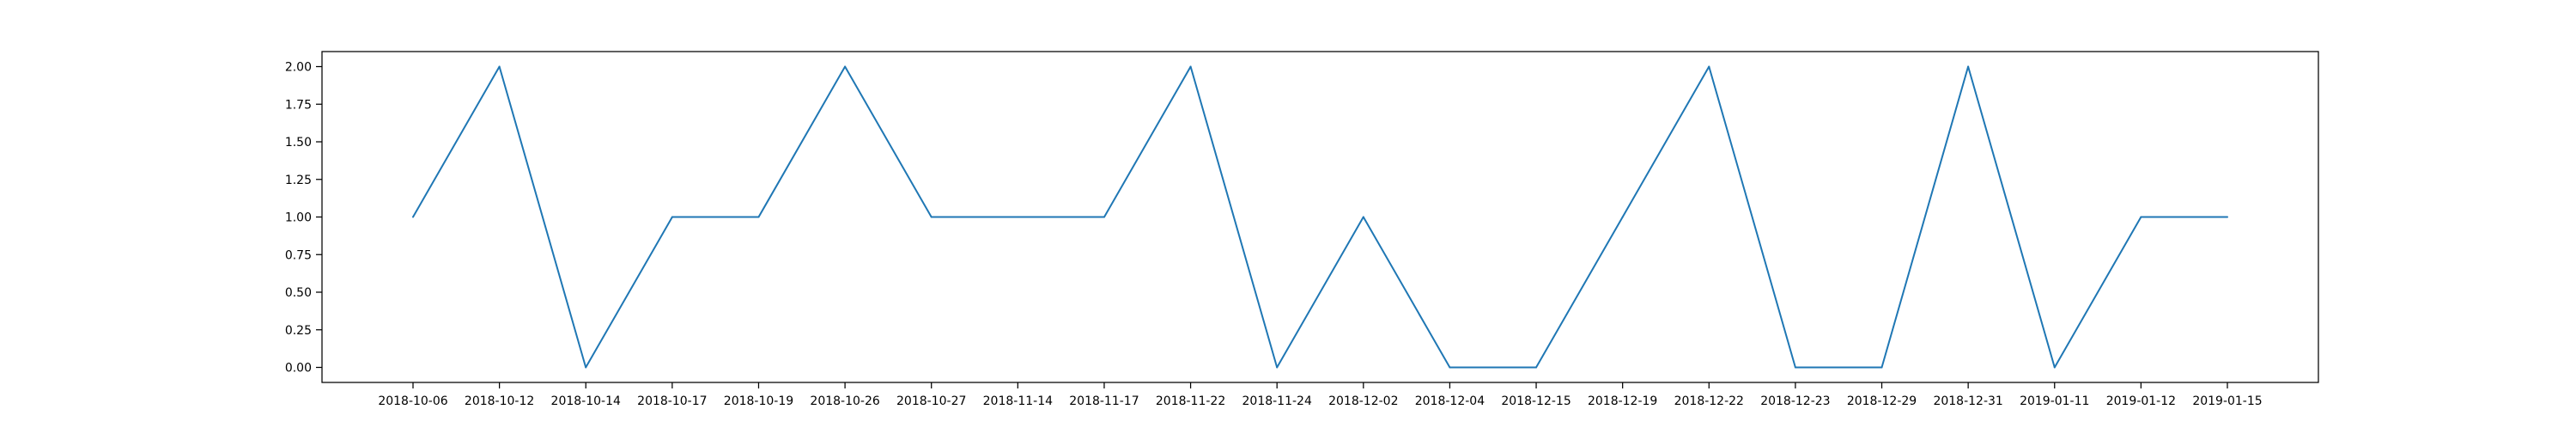  What do you see at coordinates (1450, 401) in the screenshot?
I see `x-tick-label: 2018-12-04` at bounding box center [1450, 401].